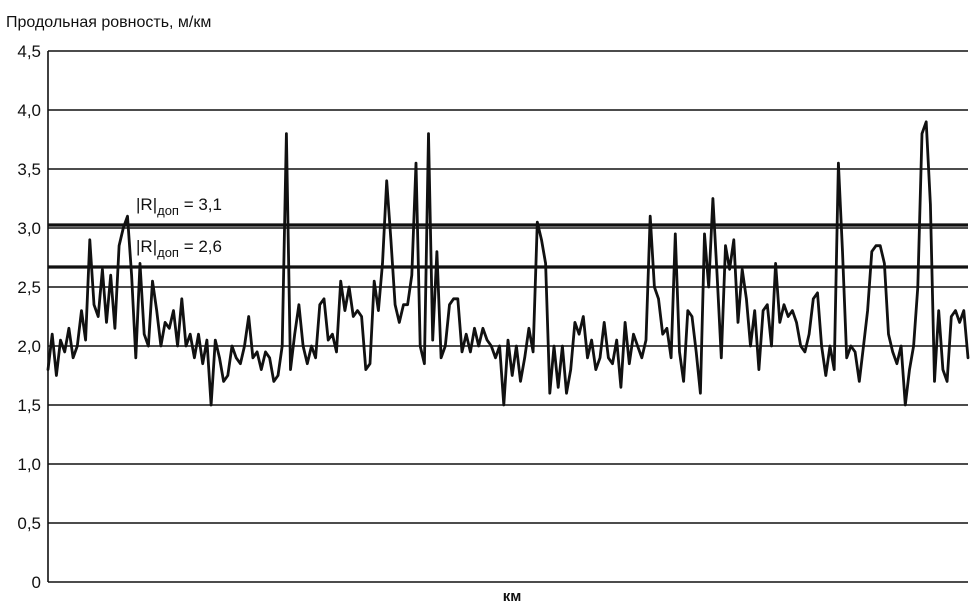 The width and height of the screenshot is (970, 605). Describe the element at coordinates (29, 287) in the screenshot. I see `y-tick-label: 2,5` at that location.